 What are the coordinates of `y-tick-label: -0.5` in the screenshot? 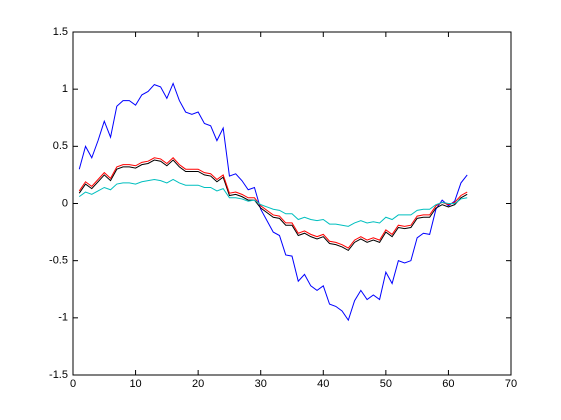 It's located at (58, 261).